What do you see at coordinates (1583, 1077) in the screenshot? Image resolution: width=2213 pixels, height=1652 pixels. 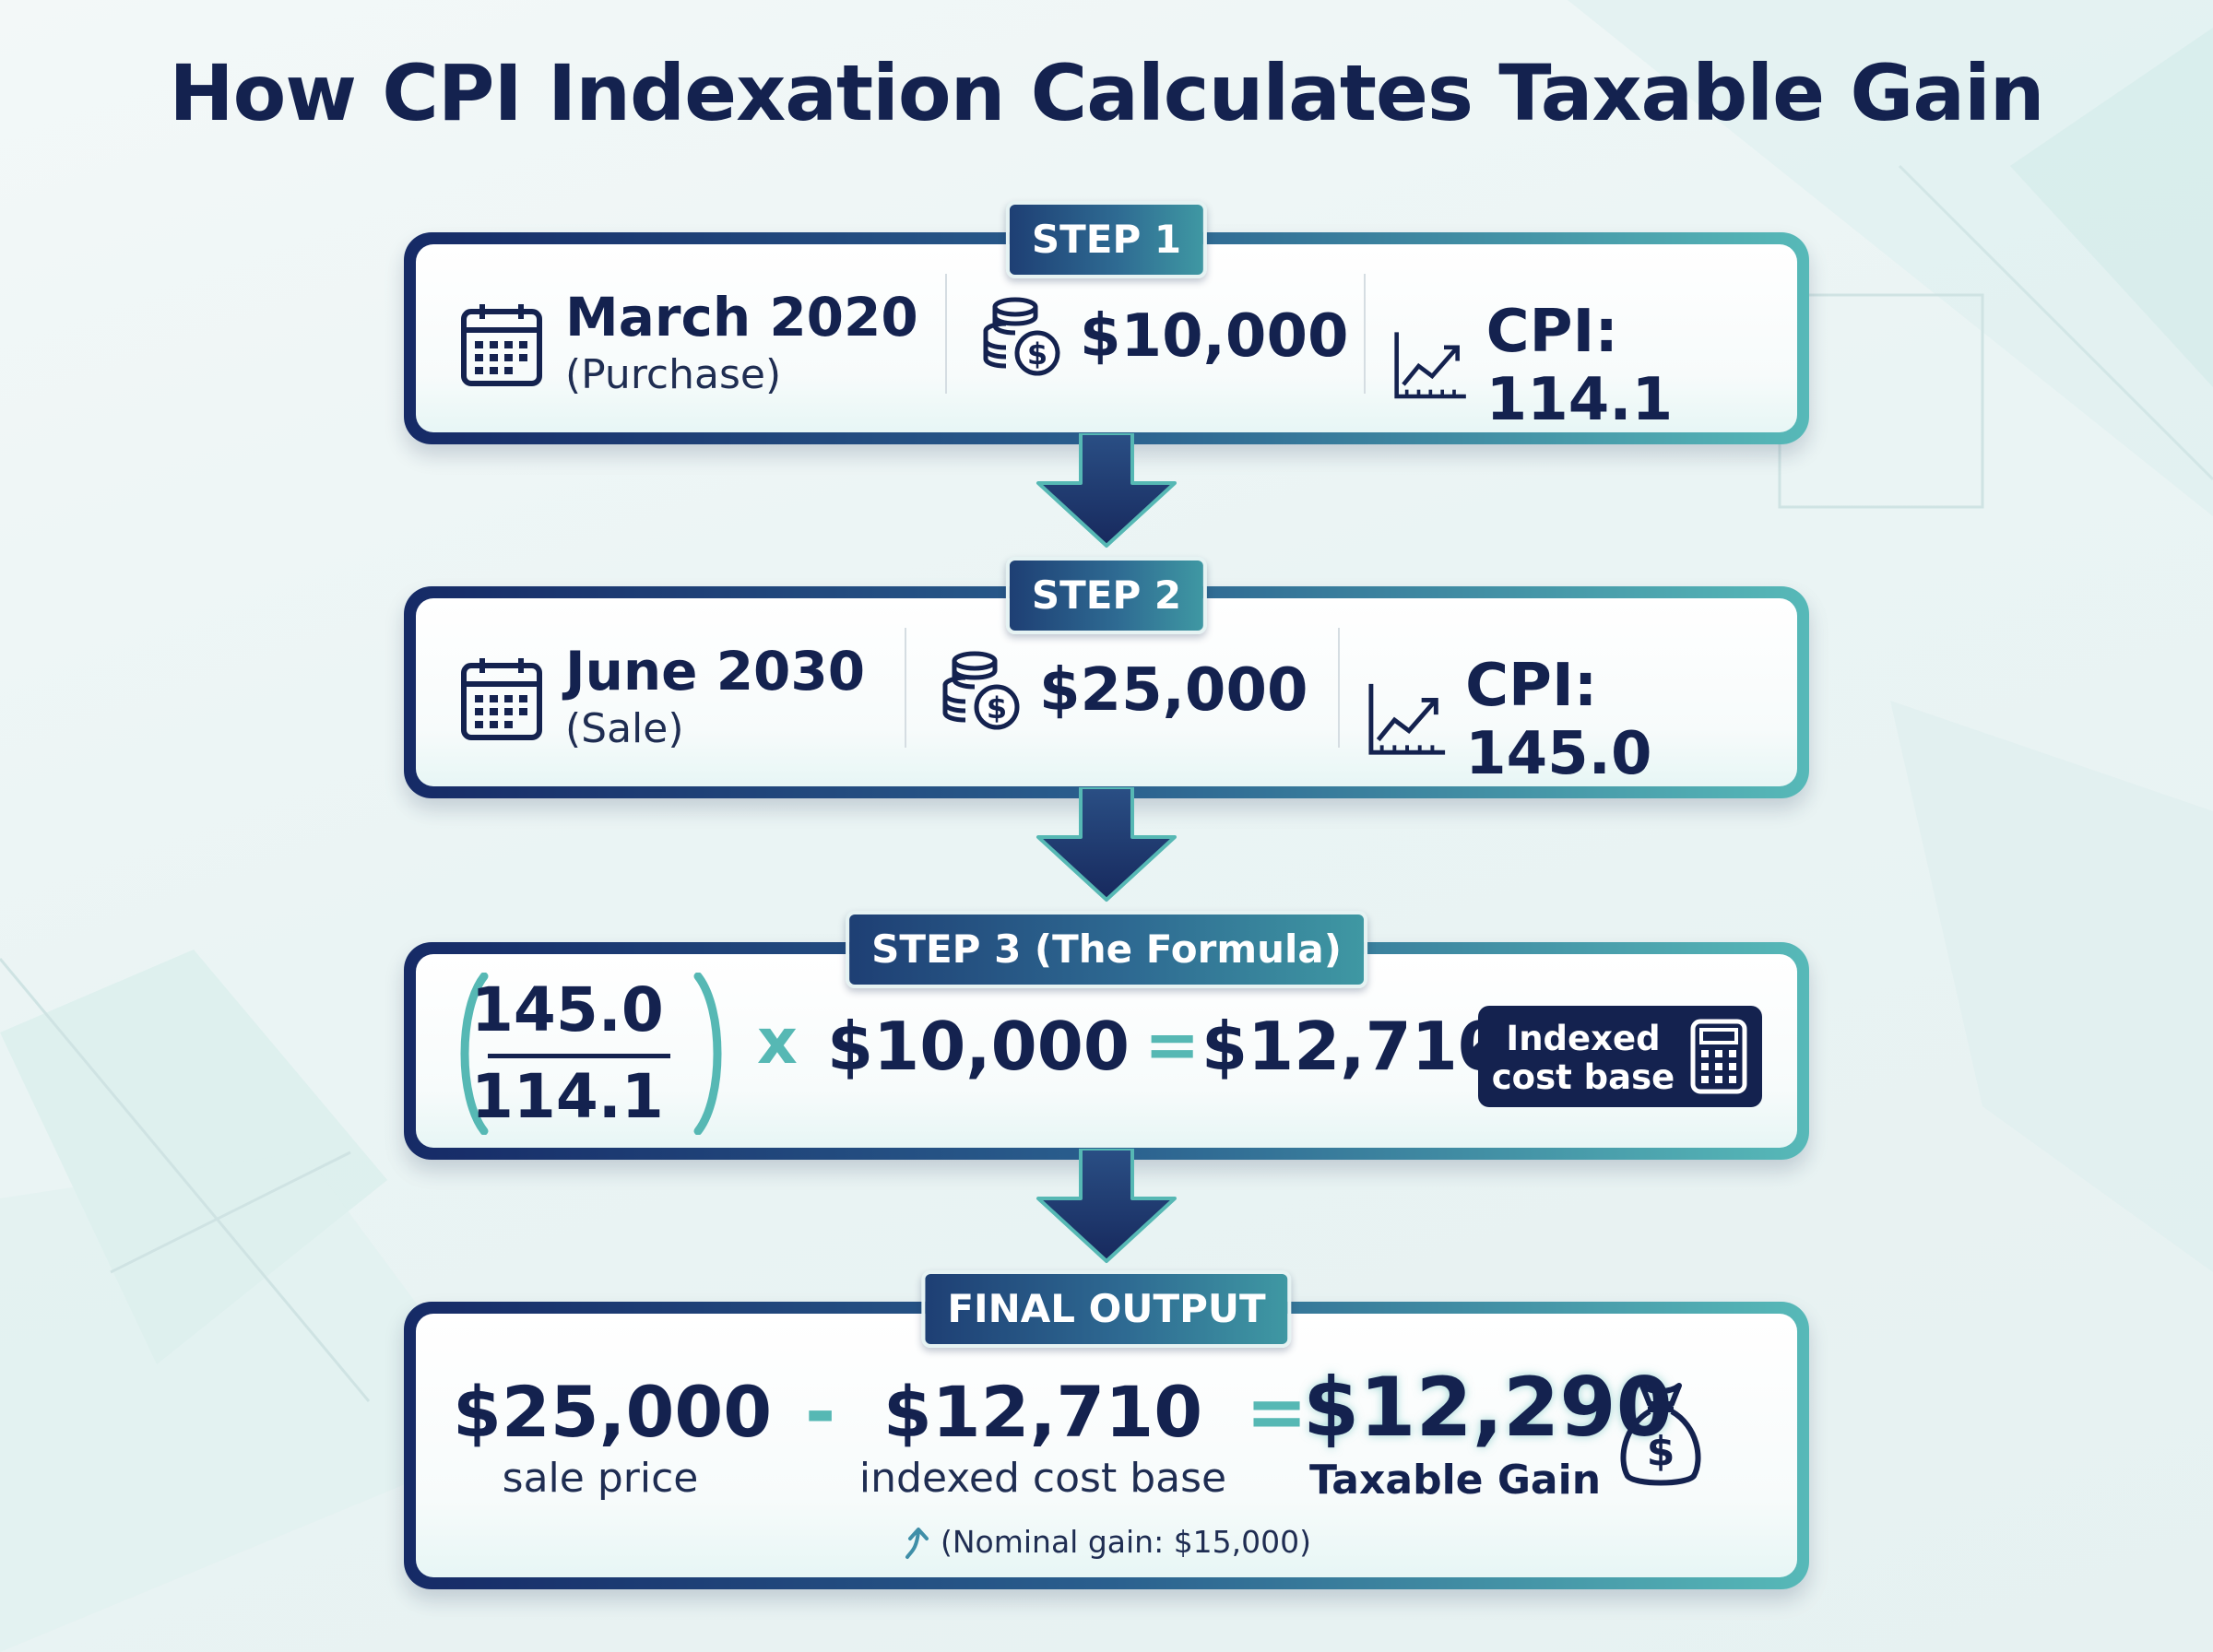 I see `tag-label-line-2: cost base` at bounding box center [1583, 1077].